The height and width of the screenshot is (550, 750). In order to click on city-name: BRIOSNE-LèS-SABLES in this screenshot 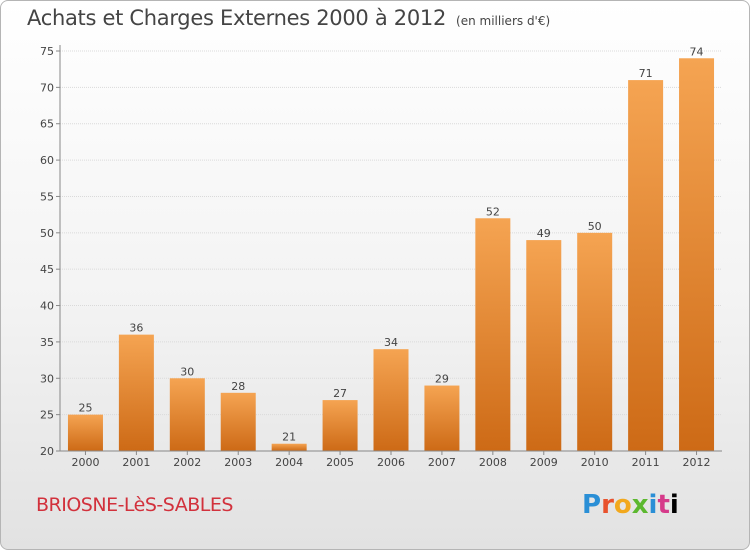, I will do `click(134, 505)`.